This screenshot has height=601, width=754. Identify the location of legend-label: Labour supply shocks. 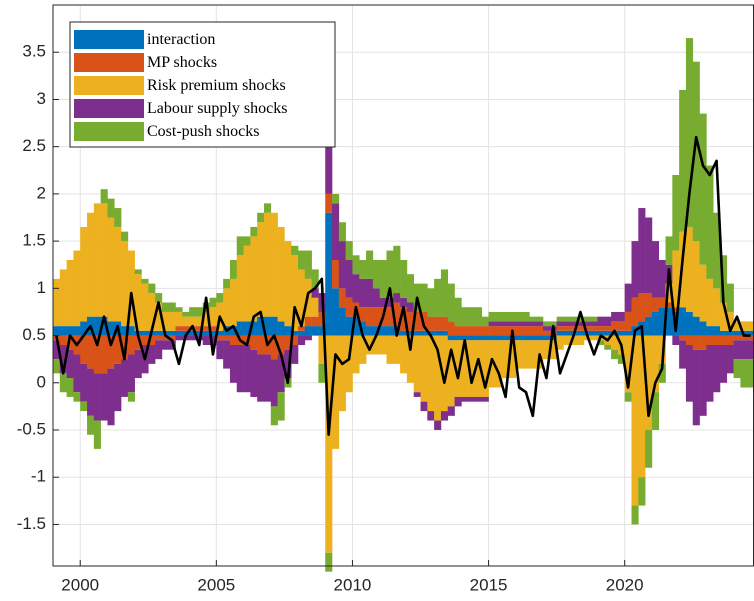
(217, 108).